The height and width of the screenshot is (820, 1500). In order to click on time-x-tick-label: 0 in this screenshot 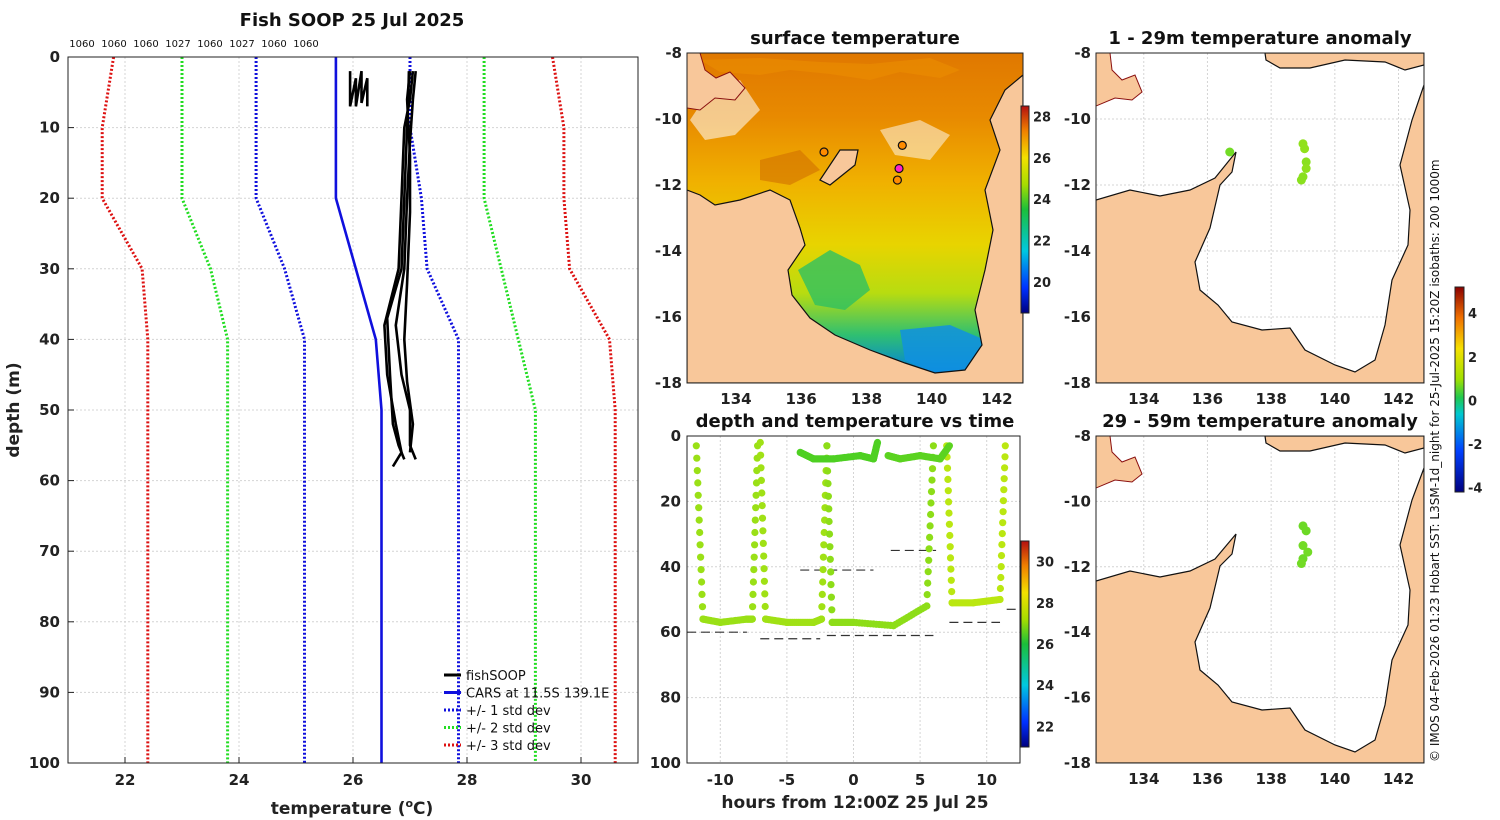, I will do `click(853, 780)`.